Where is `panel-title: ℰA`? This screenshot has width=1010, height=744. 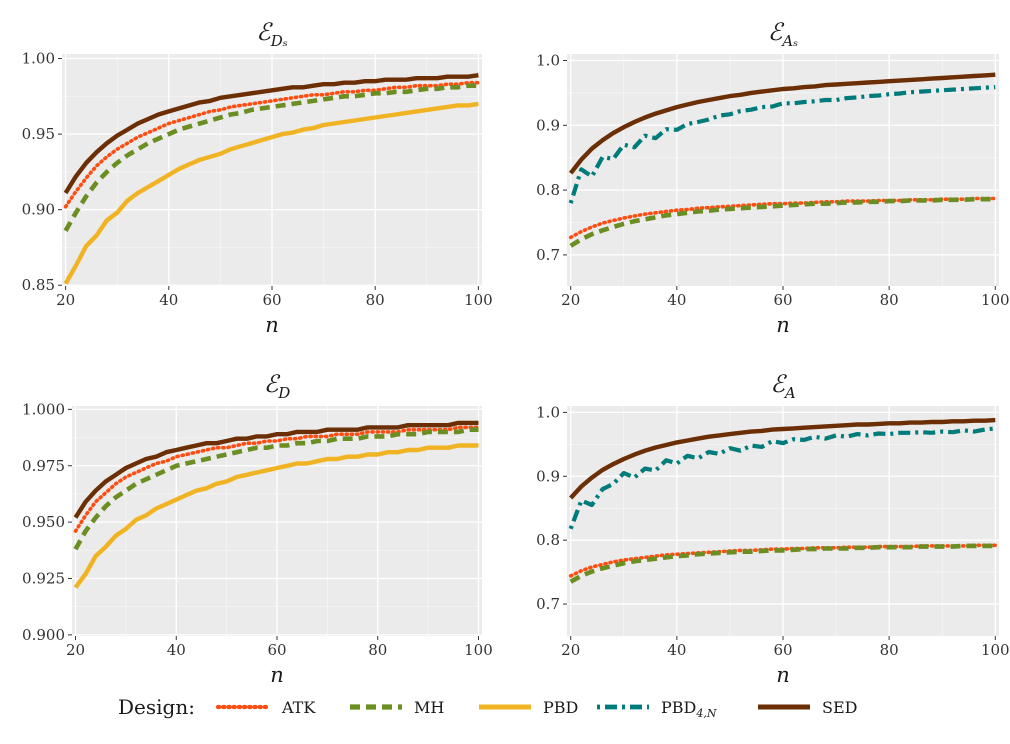 panel-title: ℰA is located at coordinates (783, 386).